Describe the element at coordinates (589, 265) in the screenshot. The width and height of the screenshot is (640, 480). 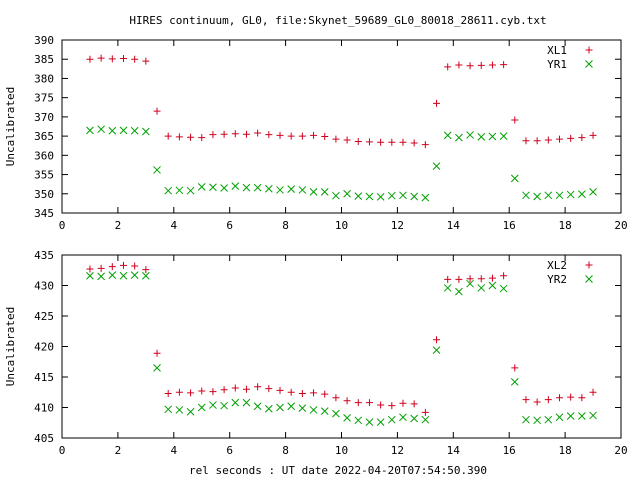
I see `legend-marker-xl2` at that location.